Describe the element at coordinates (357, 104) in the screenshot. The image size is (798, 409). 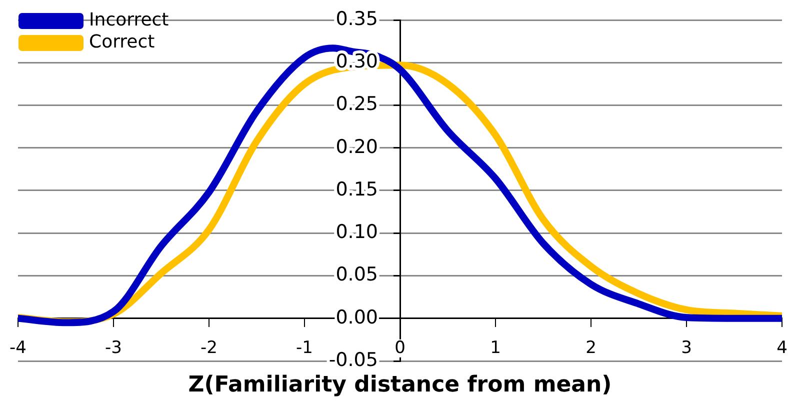
I see `y-tick-label: 0.25` at that location.